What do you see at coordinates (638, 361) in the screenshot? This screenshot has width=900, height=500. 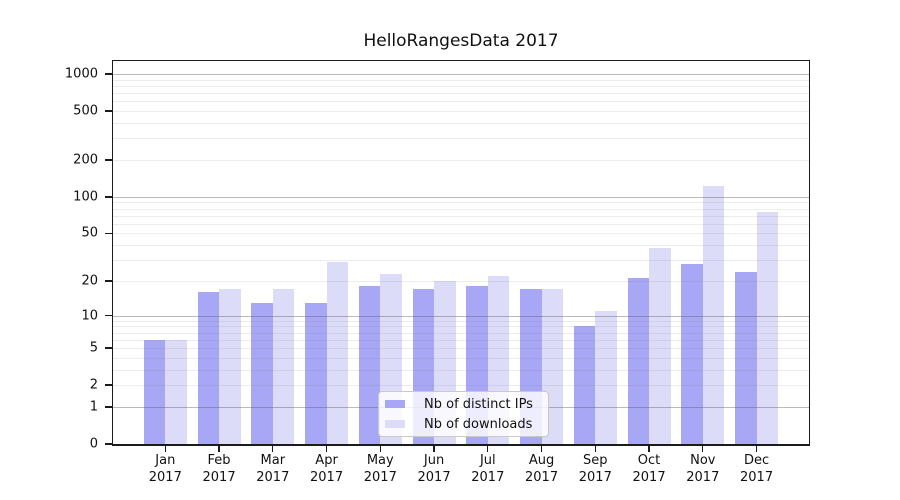 I see `bar-series0-oct` at bounding box center [638, 361].